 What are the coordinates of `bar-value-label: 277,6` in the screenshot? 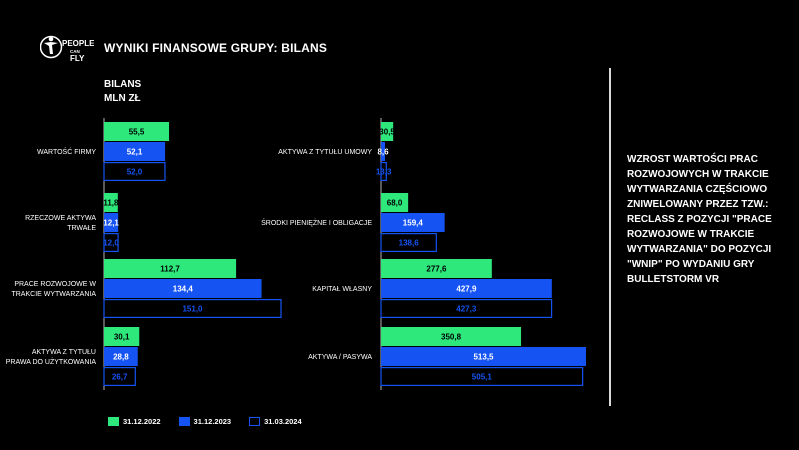 It's located at (436, 269).